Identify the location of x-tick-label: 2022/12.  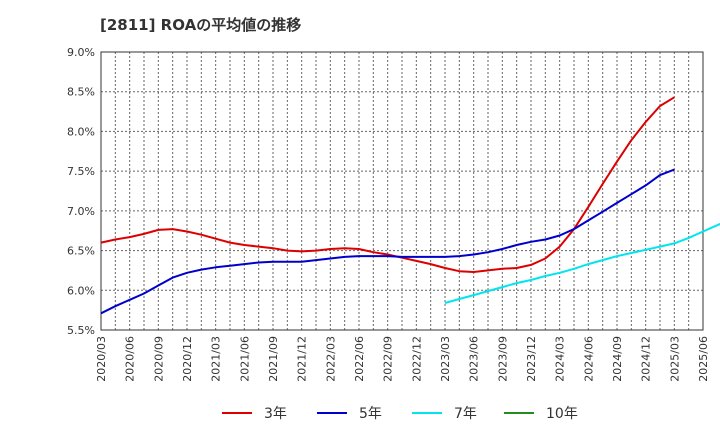
(416, 359).